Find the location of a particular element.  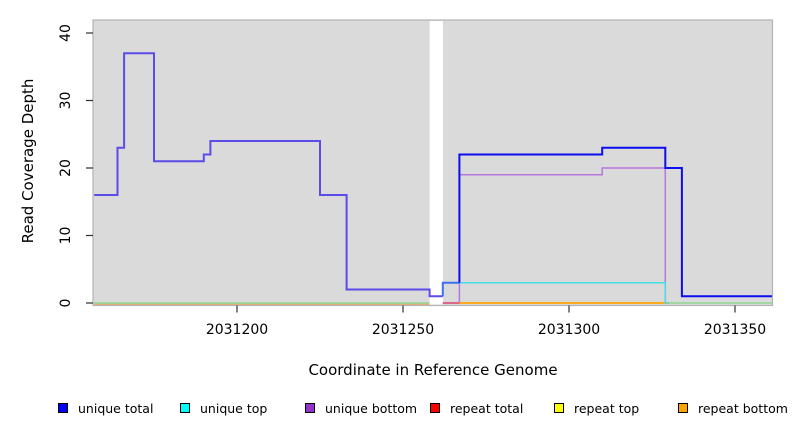

legend-item-repeat-top: repeat top is located at coordinates (596, 408).